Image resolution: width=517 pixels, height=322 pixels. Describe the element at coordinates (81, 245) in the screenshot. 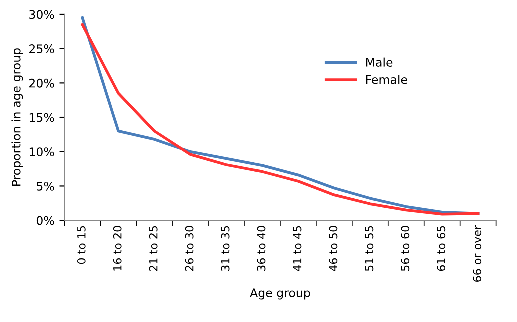

I see `x-tick-label: 0 to 15` at that location.